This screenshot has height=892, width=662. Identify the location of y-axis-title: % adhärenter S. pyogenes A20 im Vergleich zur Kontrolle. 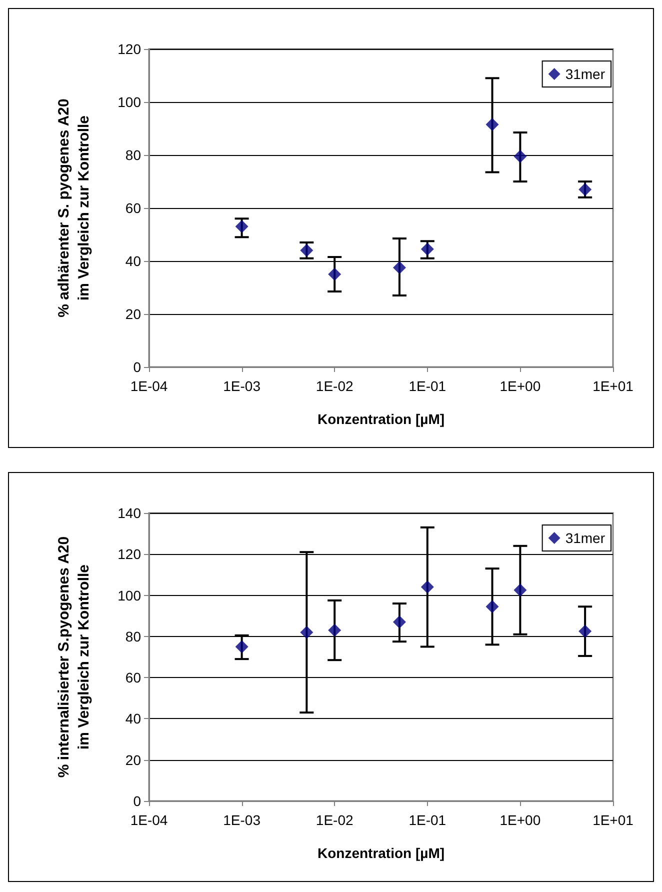
(74, 208).